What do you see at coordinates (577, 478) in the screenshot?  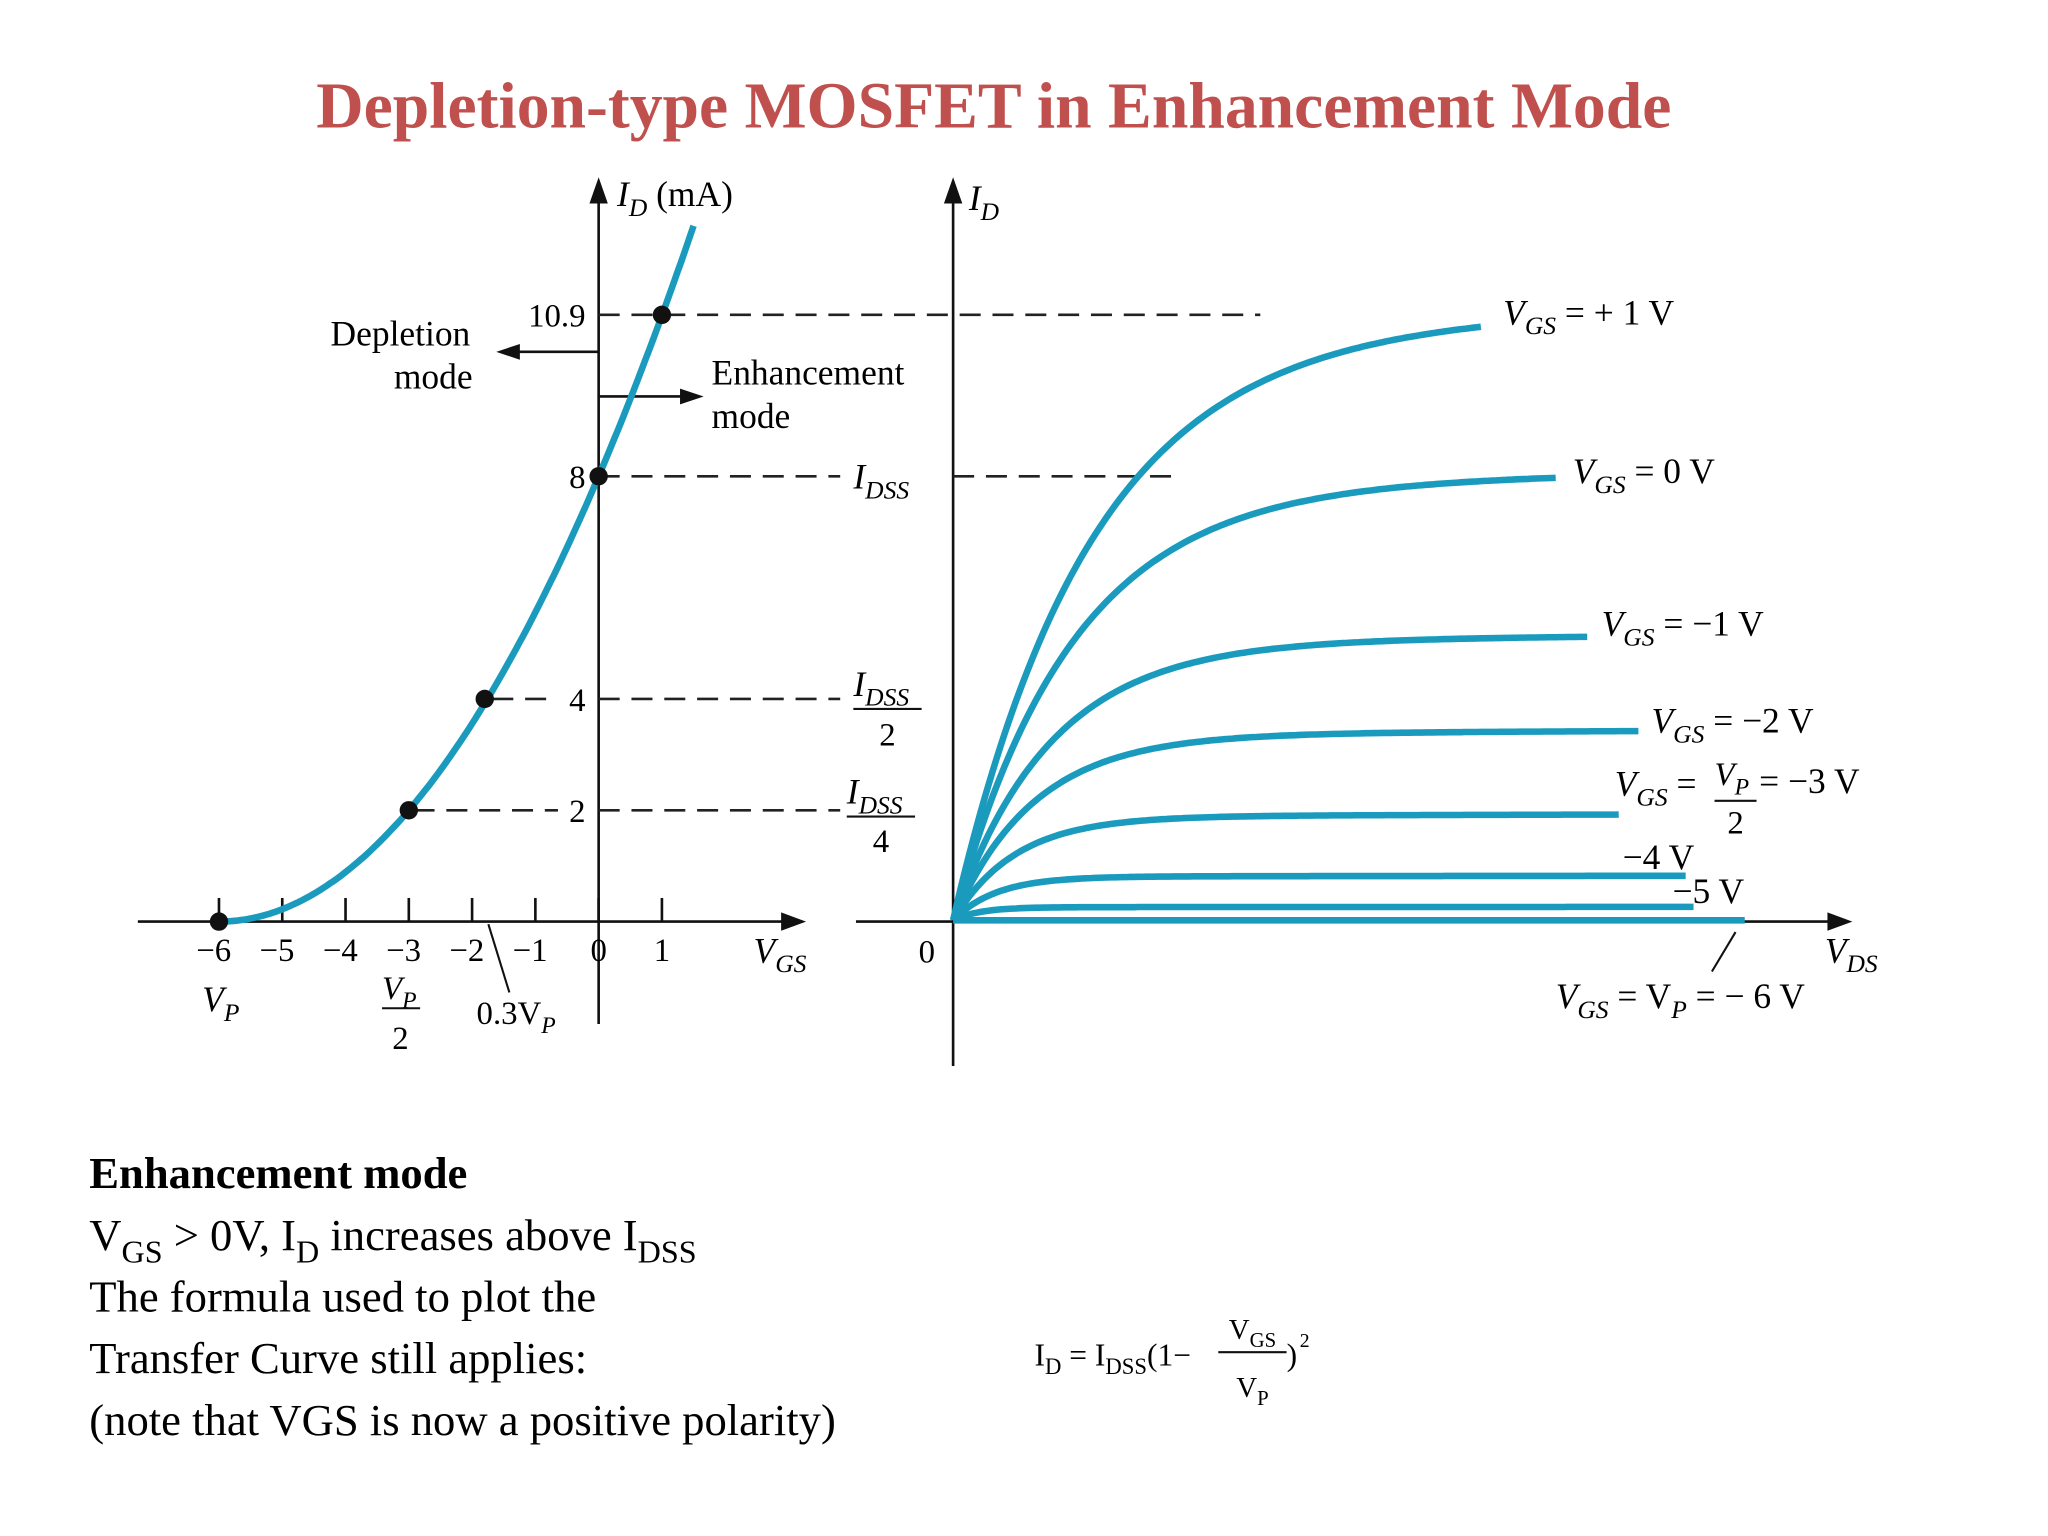 I see `y-tick-label: 8` at bounding box center [577, 478].